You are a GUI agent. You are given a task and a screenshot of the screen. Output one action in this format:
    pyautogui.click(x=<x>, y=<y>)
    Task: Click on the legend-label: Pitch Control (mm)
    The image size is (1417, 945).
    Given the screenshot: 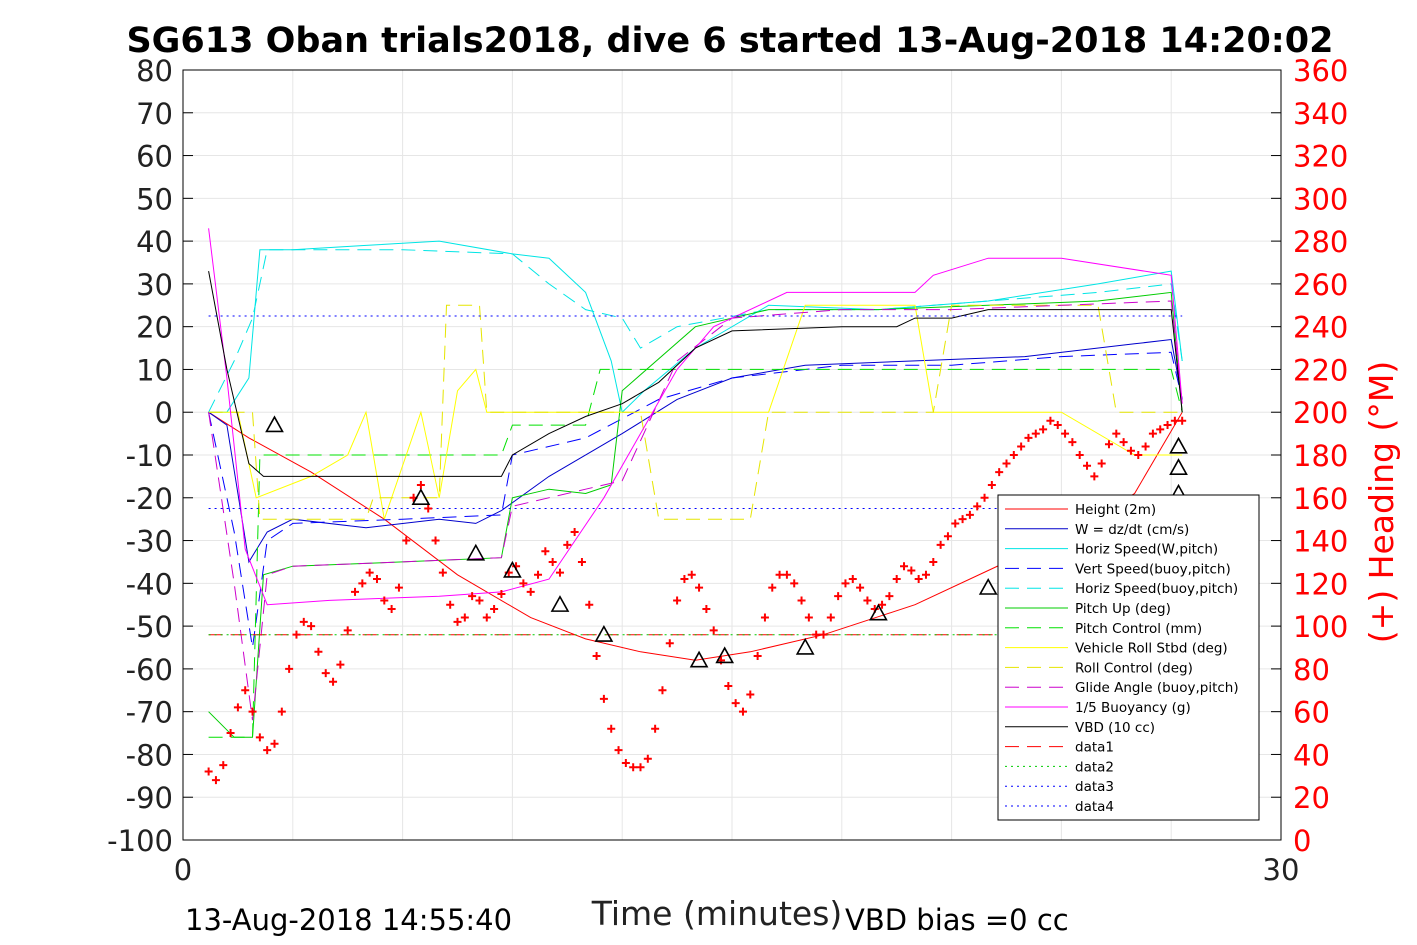 What is the action you would take?
    pyautogui.click(x=1138, y=629)
    